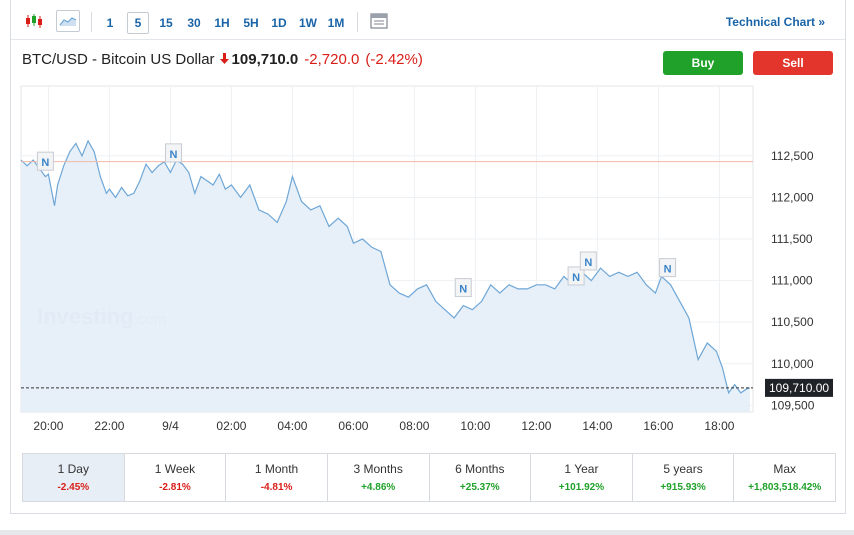  I want to click on period-3-months: 3 Months +4.86%, so click(377, 477).